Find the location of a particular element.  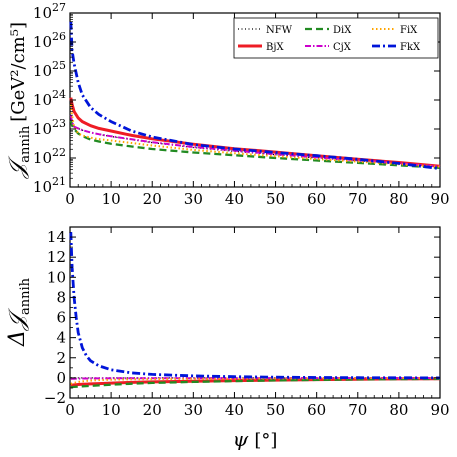

top-y-tick-label: 1021 is located at coordinates (49, 185).